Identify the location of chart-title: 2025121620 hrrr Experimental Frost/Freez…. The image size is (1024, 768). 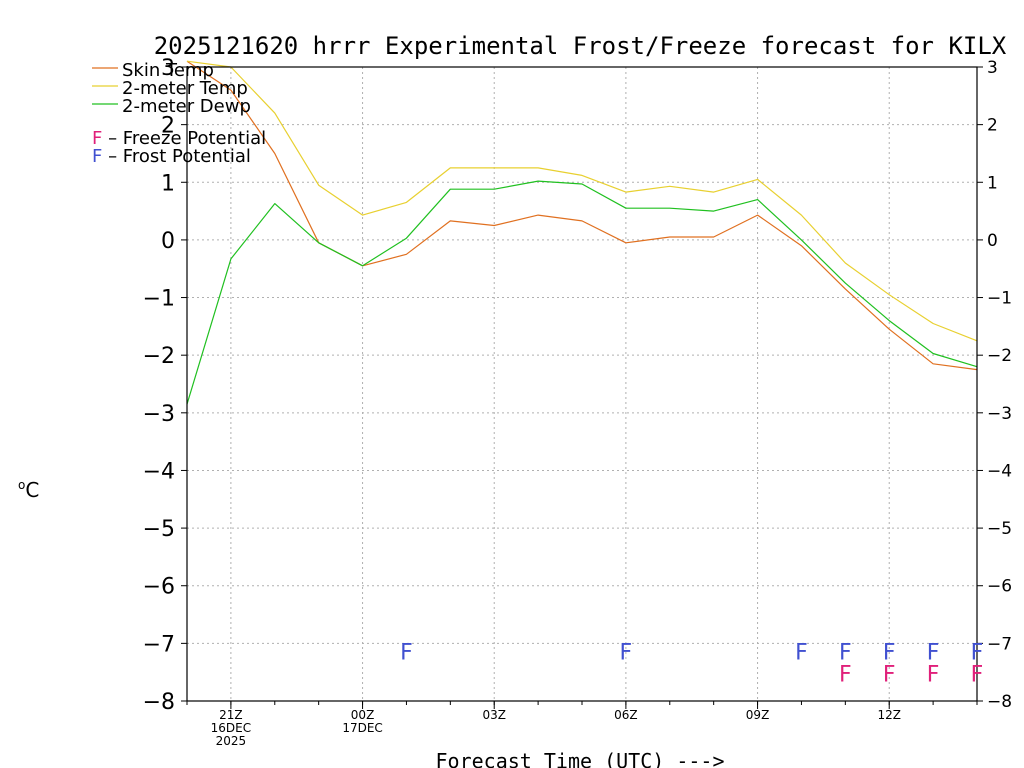
(580, 46).